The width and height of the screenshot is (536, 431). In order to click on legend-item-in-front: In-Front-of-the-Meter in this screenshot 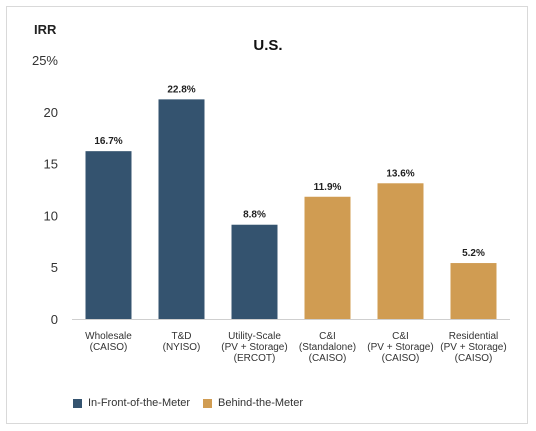, I will do `click(131, 403)`.